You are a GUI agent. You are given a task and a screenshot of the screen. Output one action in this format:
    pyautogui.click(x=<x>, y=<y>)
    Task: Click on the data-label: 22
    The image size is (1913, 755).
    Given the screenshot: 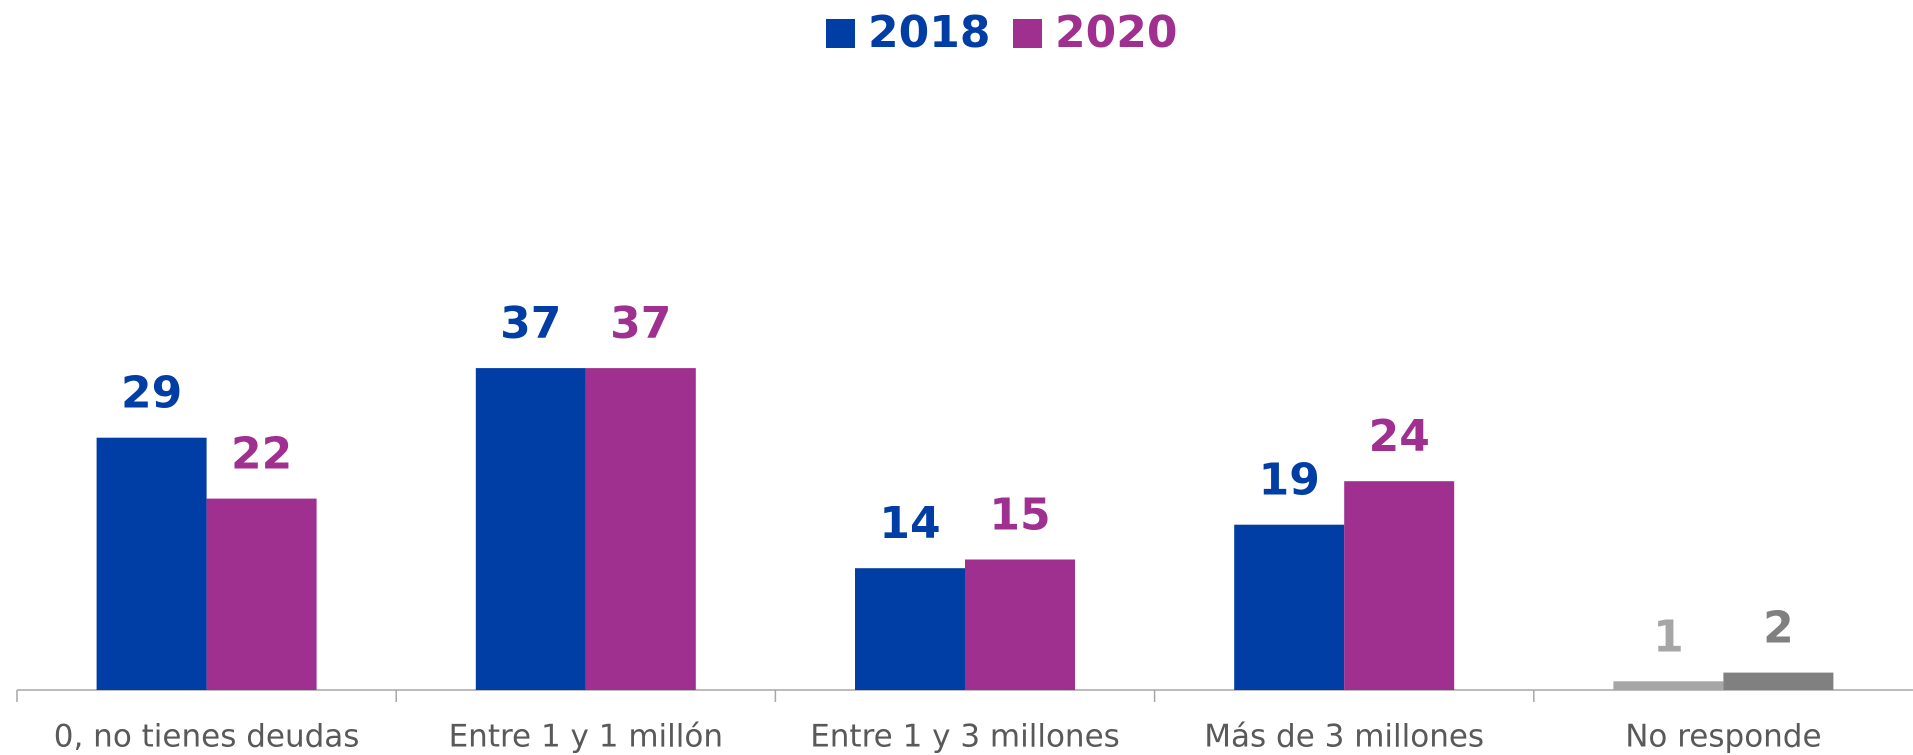 What is the action you would take?
    pyautogui.click(x=261, y=454)
    